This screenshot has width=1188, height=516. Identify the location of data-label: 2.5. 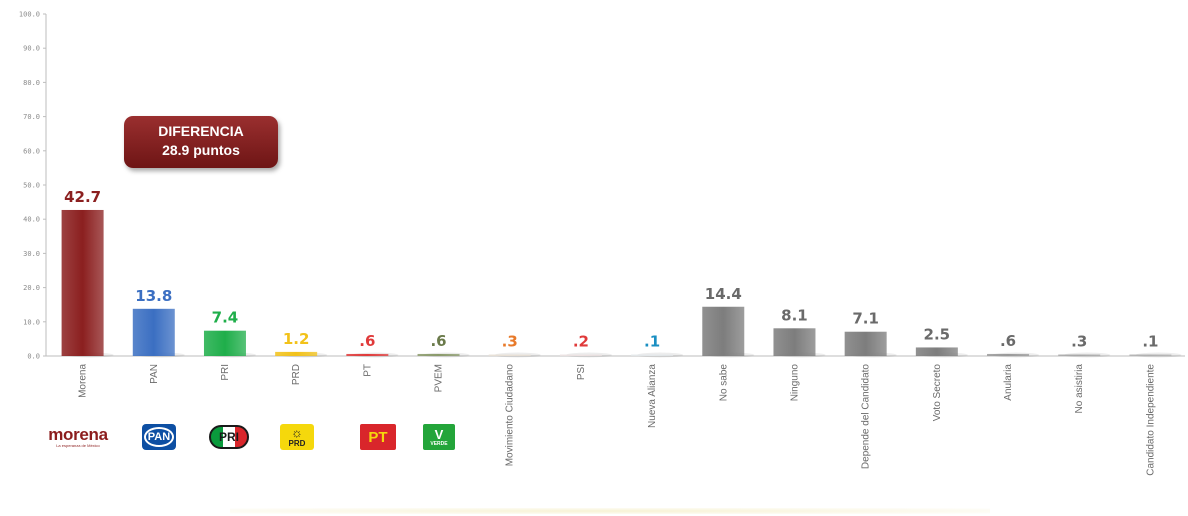
(937, 334).